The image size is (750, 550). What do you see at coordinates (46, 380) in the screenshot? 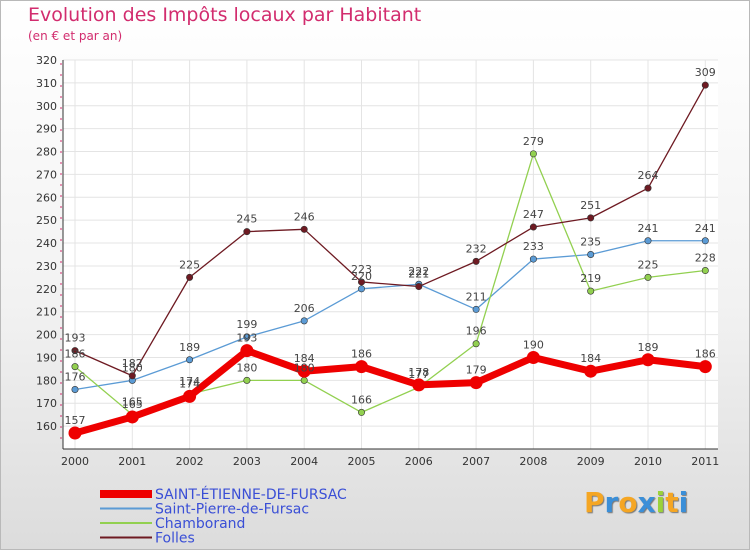
I see `y-tick-label: 180` at bounding box center [46, 380].